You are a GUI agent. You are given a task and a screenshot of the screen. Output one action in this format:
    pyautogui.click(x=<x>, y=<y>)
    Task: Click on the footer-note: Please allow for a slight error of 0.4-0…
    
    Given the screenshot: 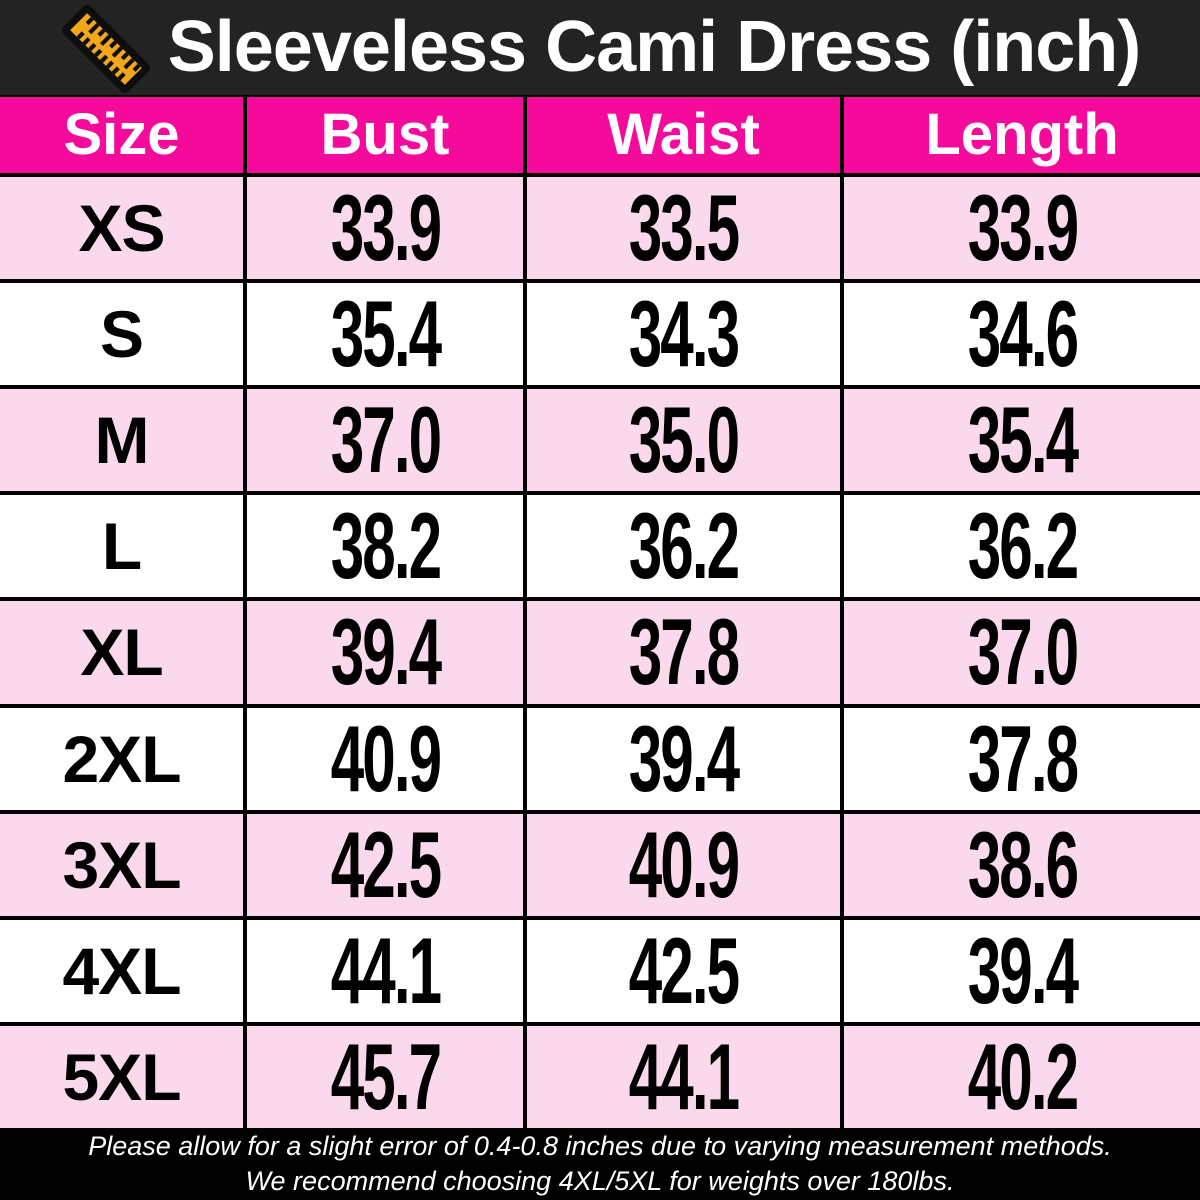 What is the action you would take?
    pyautogui.click(x=600, y=1164)
    